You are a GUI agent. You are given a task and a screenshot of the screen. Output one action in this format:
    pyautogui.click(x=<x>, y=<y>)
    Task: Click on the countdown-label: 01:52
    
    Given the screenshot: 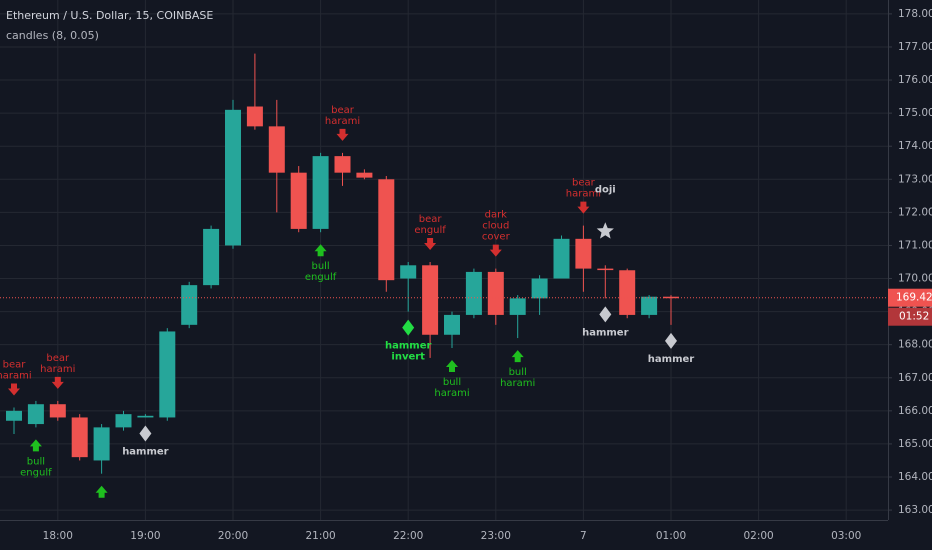 What is the action you would take?
    pyautogui.click(x=914, y=317)
    